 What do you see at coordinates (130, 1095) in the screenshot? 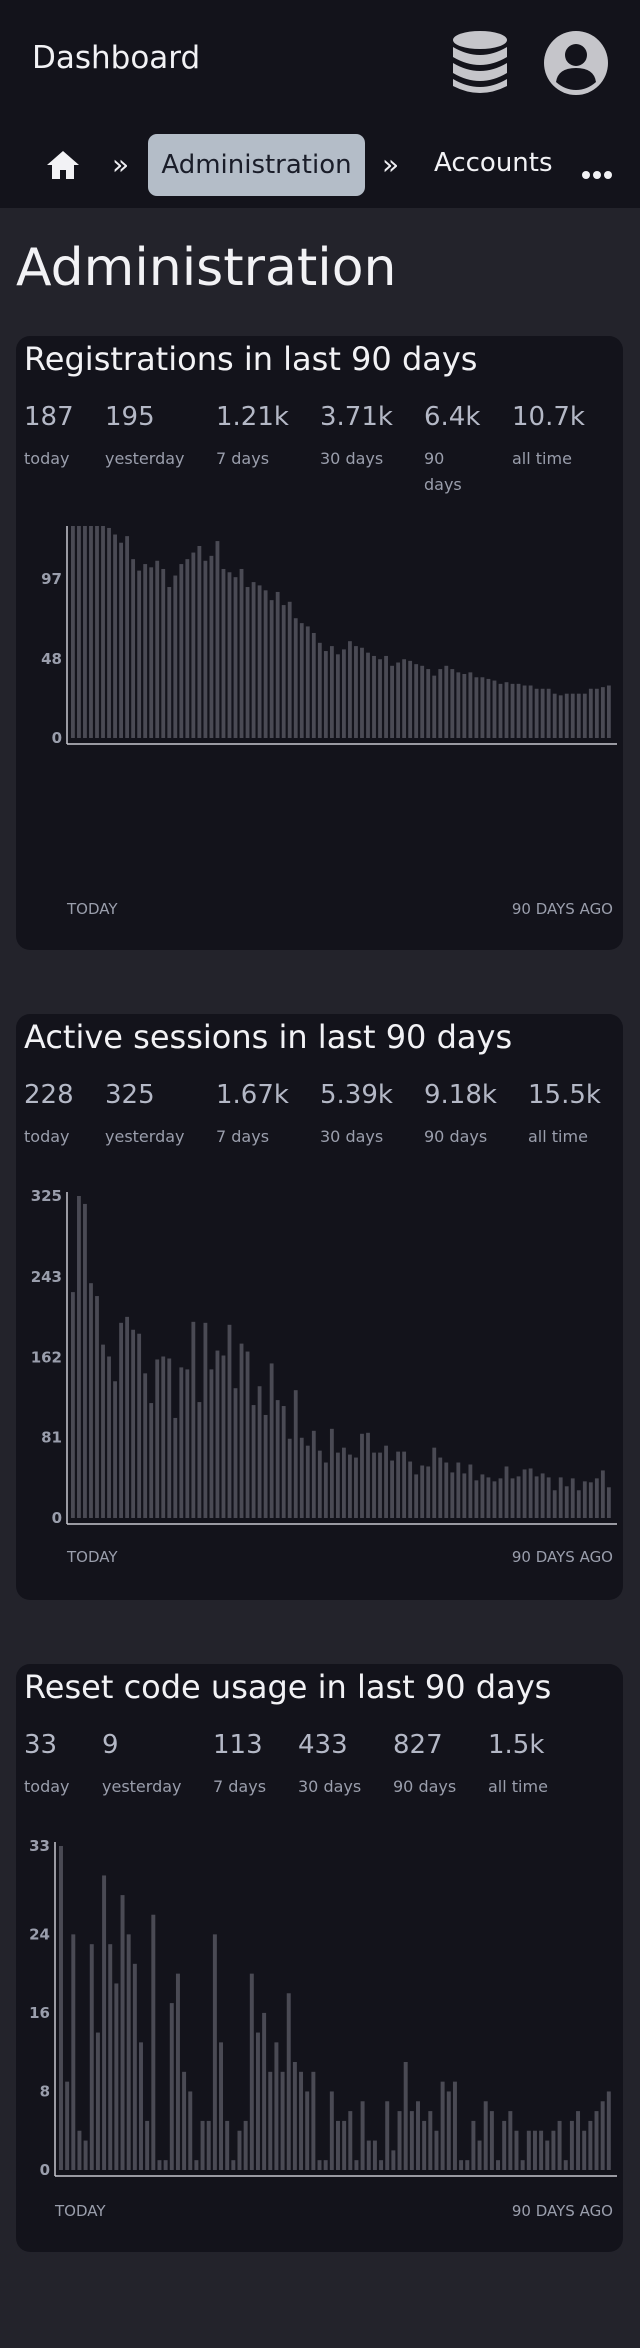
I see `stat-value: 325` at bounding box center [130, 1095].